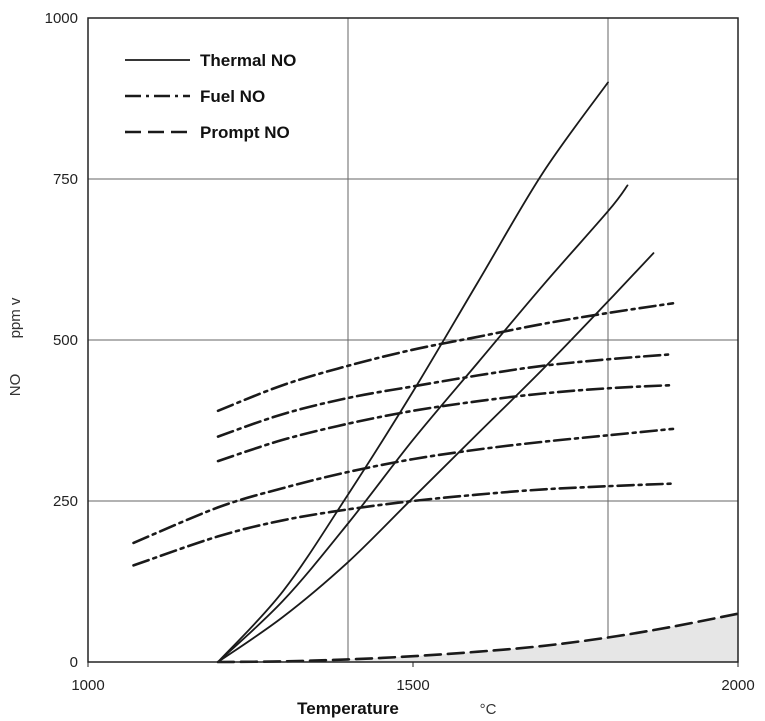  I want to click on x-tick-label: 1500, so click(412, 685).